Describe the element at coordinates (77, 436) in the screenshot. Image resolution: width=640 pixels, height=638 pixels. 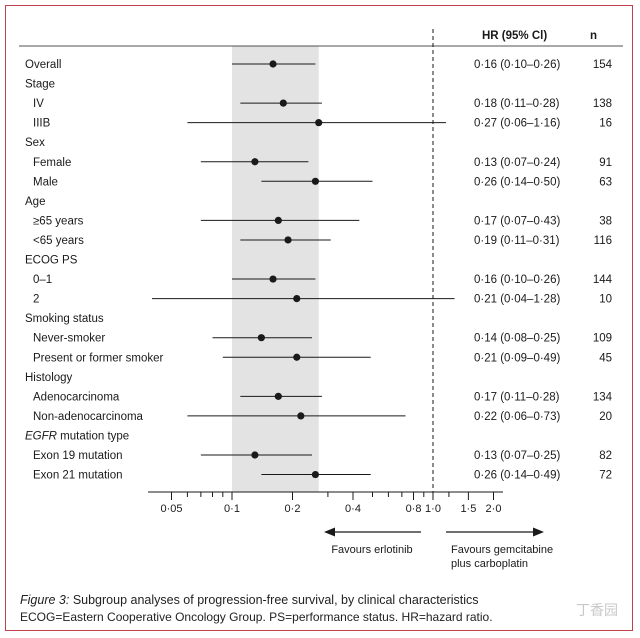
I see `subgroup-heading: EGFR mutation type` at that location.